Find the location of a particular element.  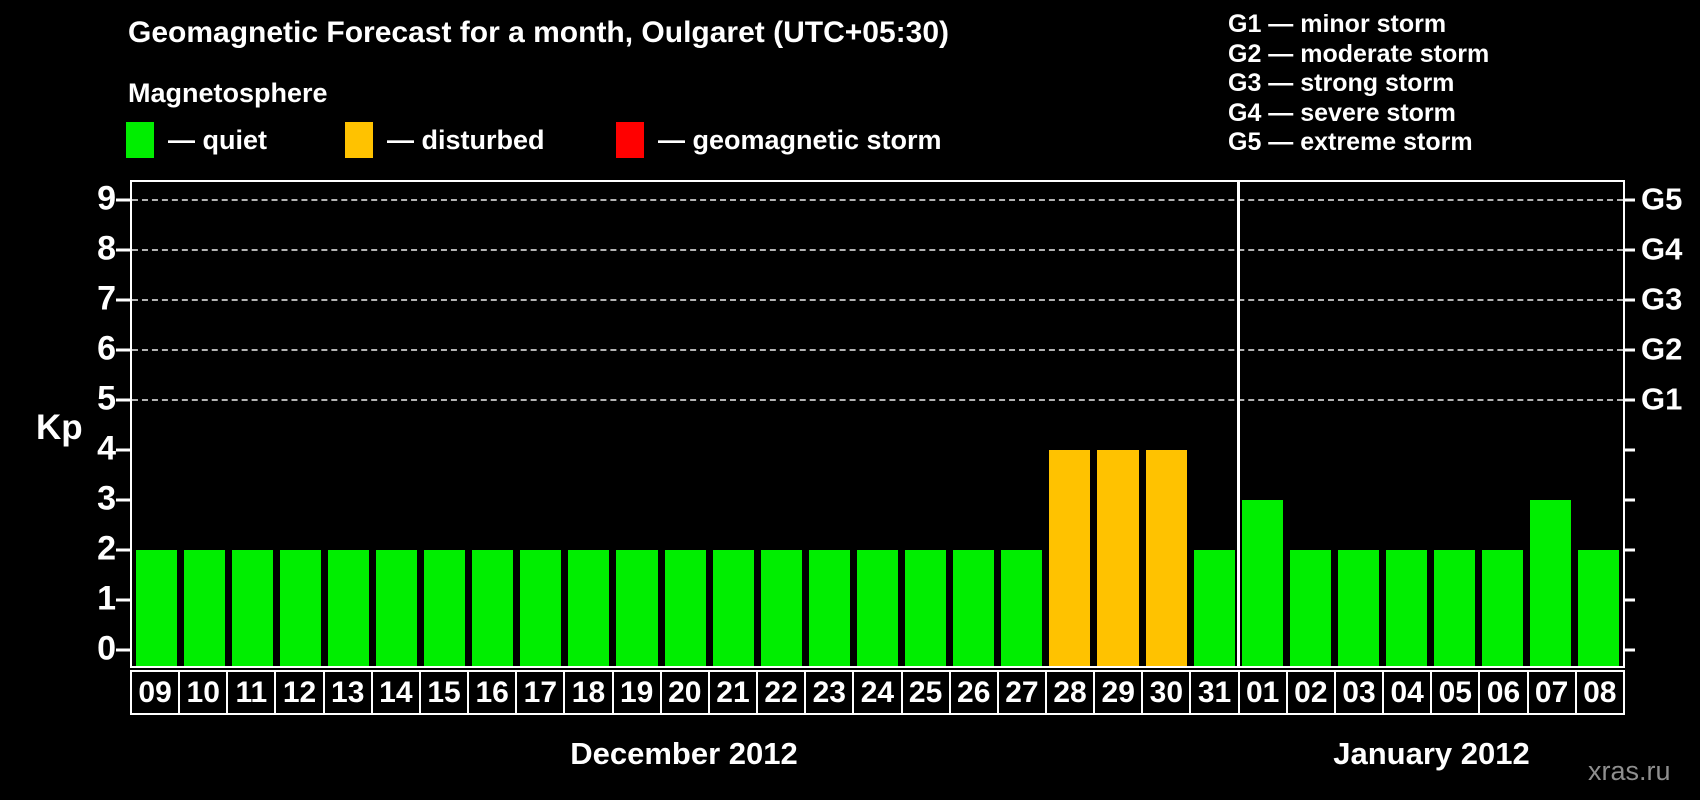

day-cell: 04 is located at coordinates (1407, 692).